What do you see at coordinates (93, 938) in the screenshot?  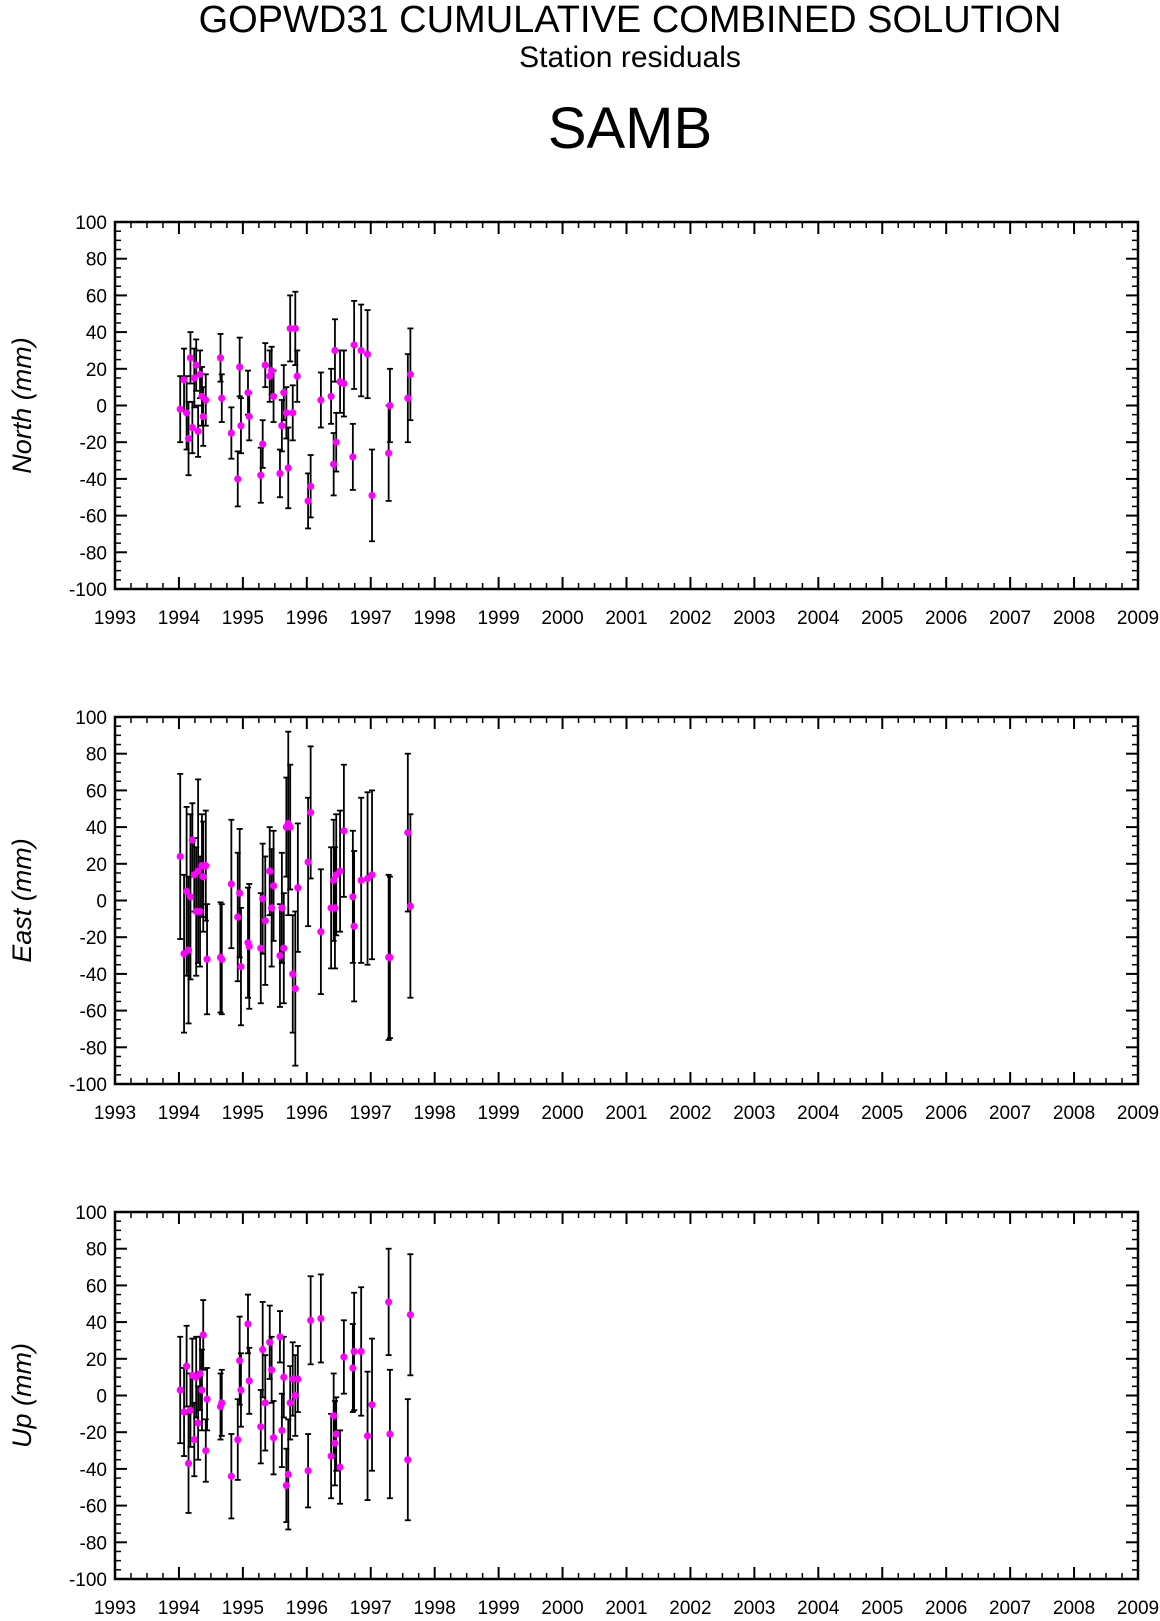 I see `east-y-tick-label: -20` at bounding box center [93, 938].